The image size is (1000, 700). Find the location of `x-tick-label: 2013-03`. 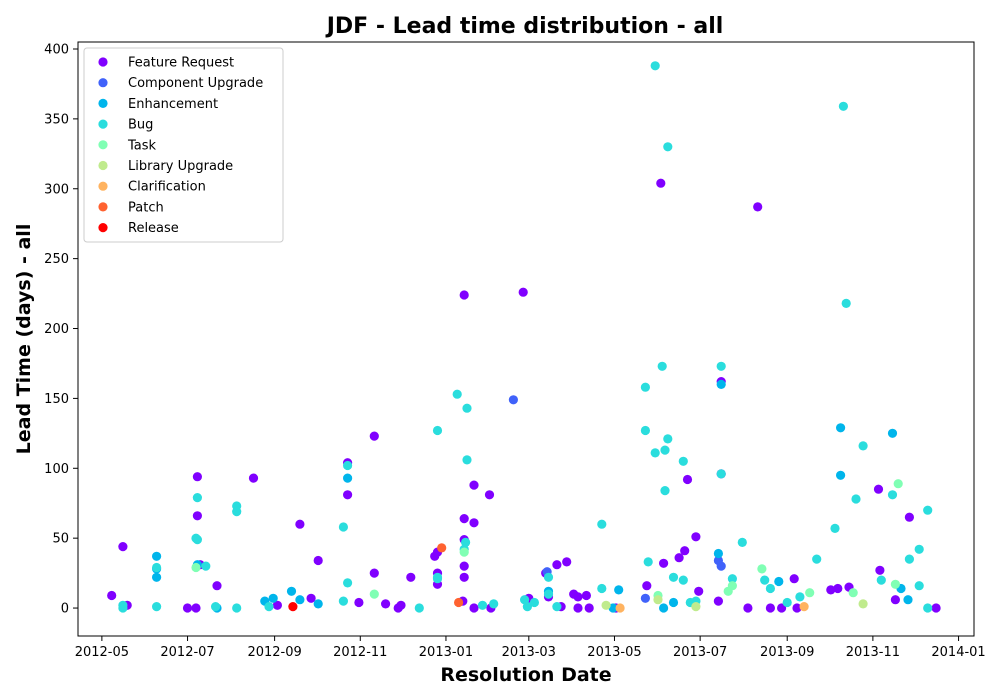

x-tick-label: 2013-03 is located at coordinates (529, 652).